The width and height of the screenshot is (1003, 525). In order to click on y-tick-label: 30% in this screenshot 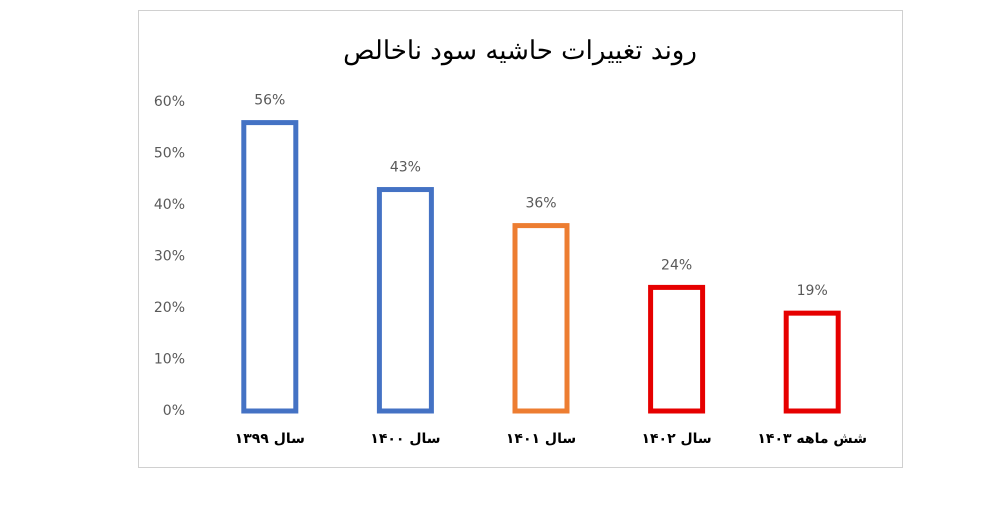, I will do `click(169, 257)`.